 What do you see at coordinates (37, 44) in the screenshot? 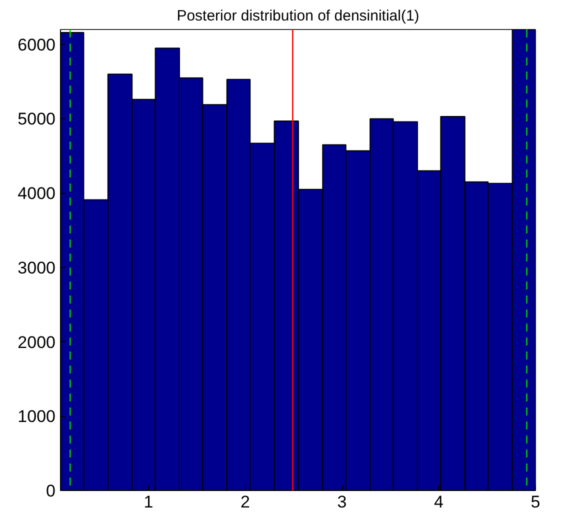
I see `y-tick-label: 6000` at bounding box center [37, 44].